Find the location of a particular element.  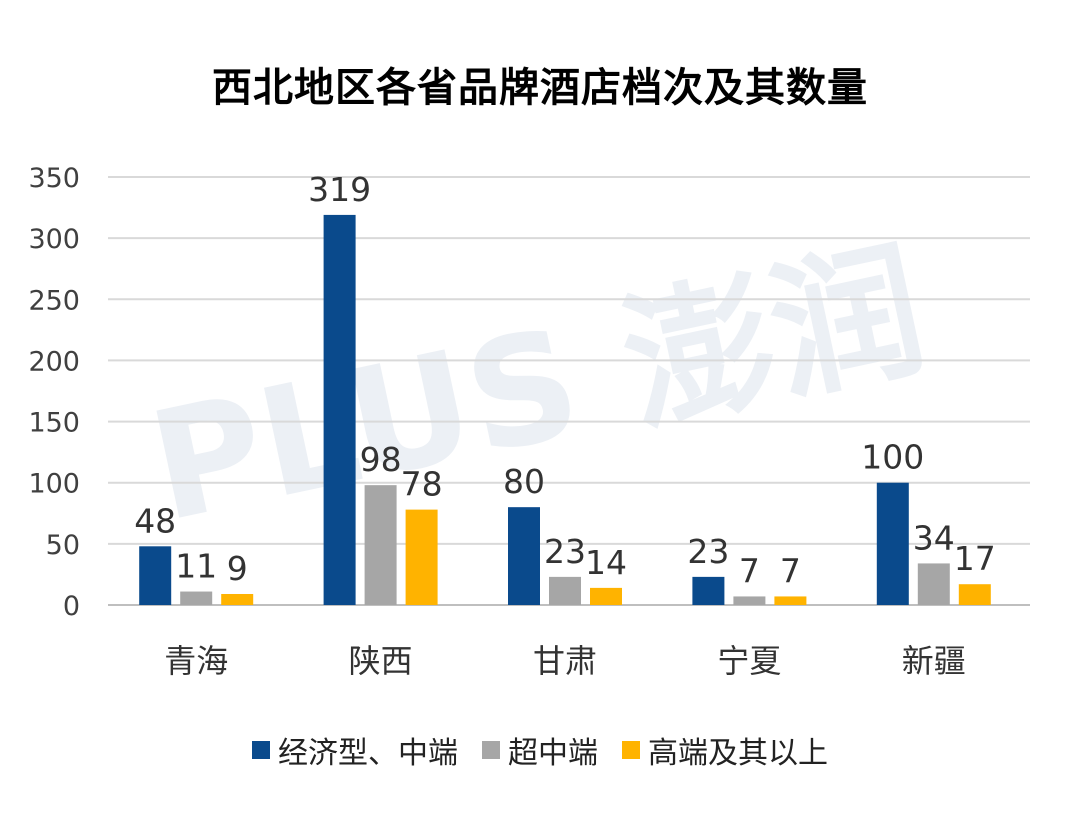

data-label: 78 is located at coordinates (422, 484).